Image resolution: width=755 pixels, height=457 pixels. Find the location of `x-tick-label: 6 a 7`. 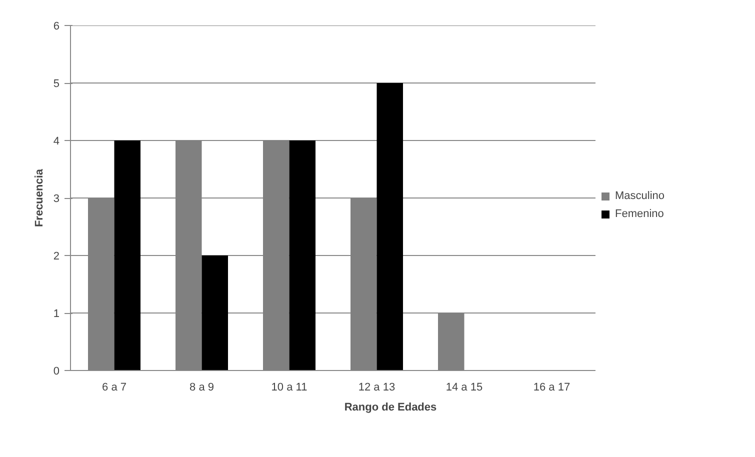

x-tick-label: 6 a 7 is located at coordinates (114, 388).